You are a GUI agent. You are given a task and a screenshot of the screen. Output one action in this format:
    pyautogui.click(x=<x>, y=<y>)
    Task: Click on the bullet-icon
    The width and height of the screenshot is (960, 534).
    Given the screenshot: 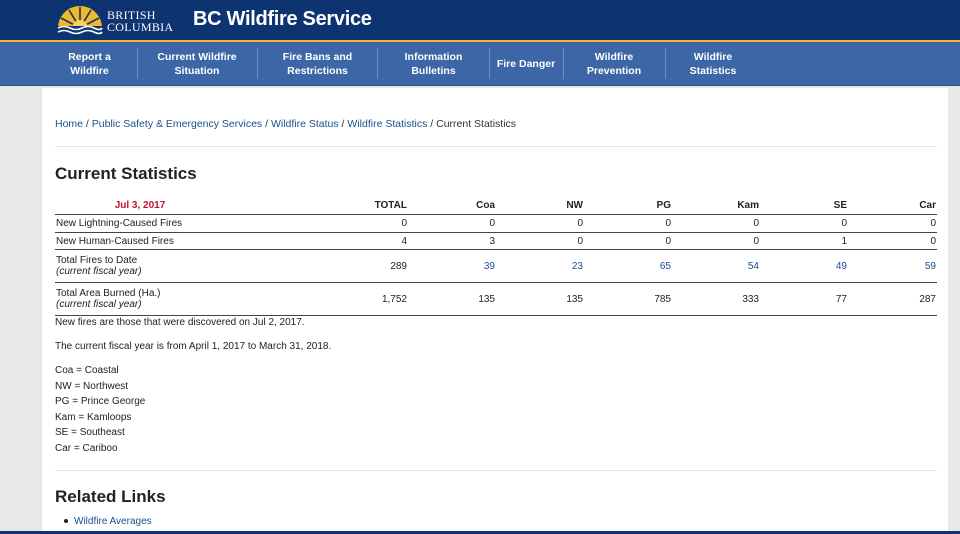 What is the action you would take?
    pyautogui.click(x=66, y=521)
    